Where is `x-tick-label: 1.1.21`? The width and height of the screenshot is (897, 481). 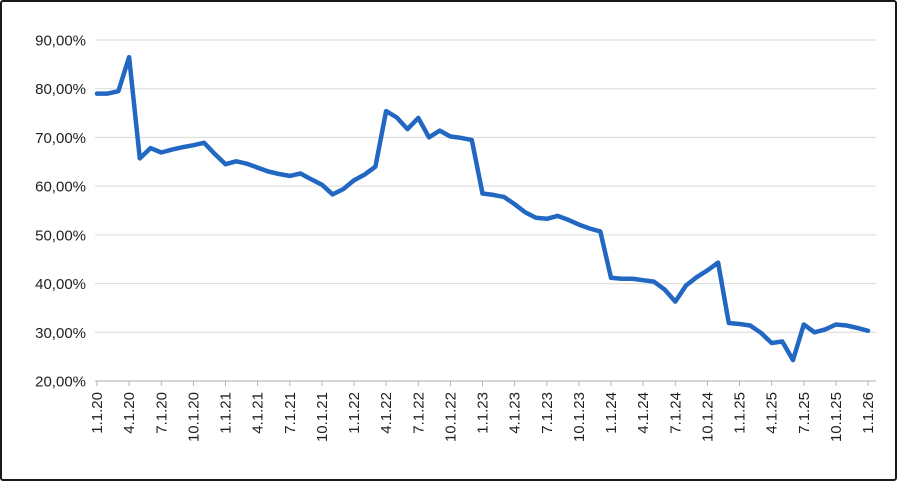
x-tick-label: 1.1.21 is located at coordinates (226, 413).